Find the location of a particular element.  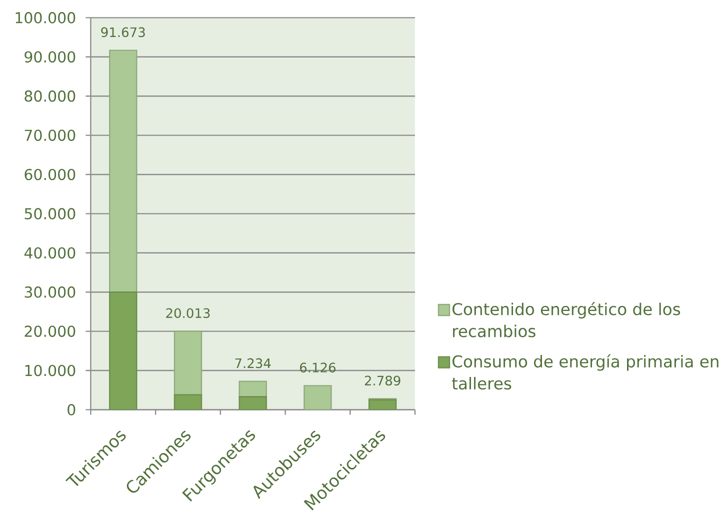

legend-label: Consumo de energía primaria en talleres is located at coordinates (585, 372).